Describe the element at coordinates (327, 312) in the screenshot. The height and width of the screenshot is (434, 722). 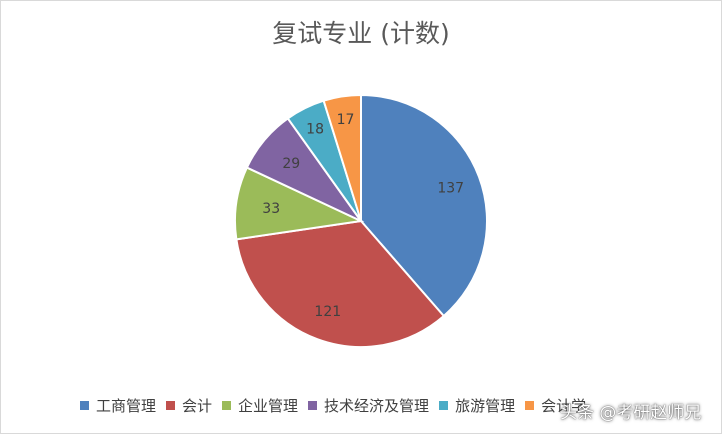
I see `data-label-2: 121` at that location.